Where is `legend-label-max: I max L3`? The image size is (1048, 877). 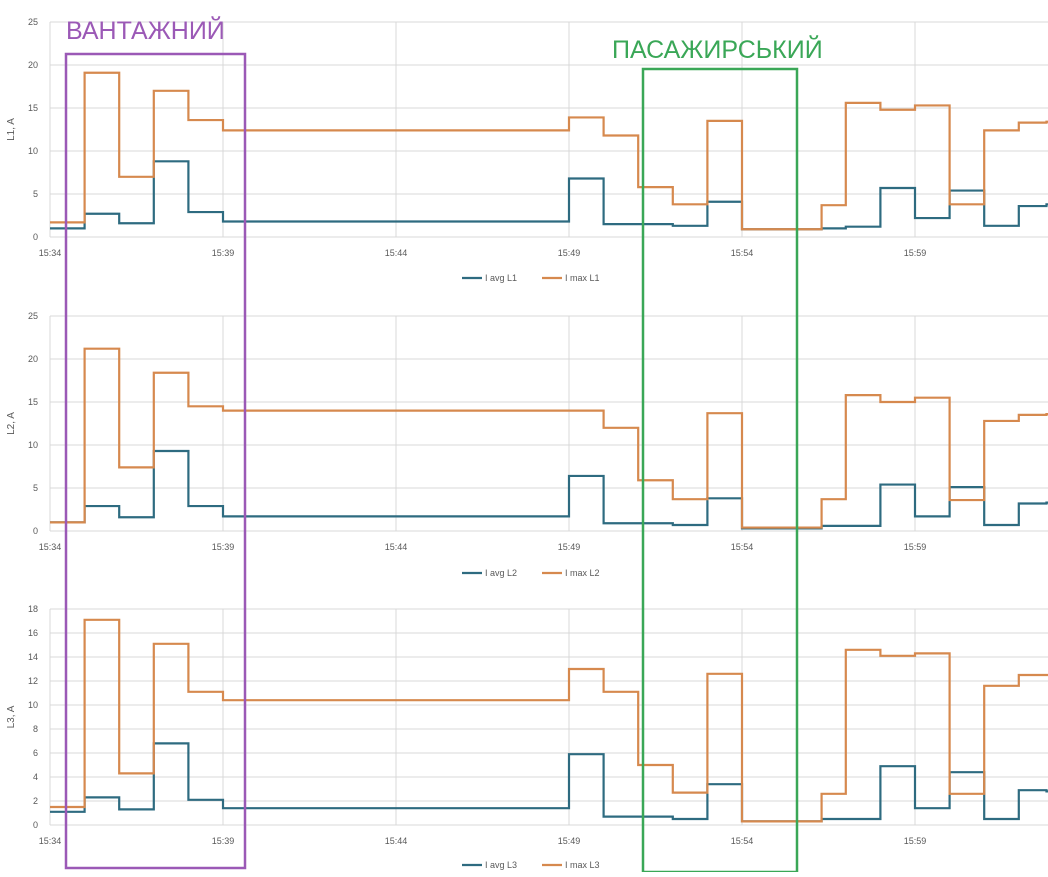 legend-label-max: I max L3 is located at coordinates (582, 865).